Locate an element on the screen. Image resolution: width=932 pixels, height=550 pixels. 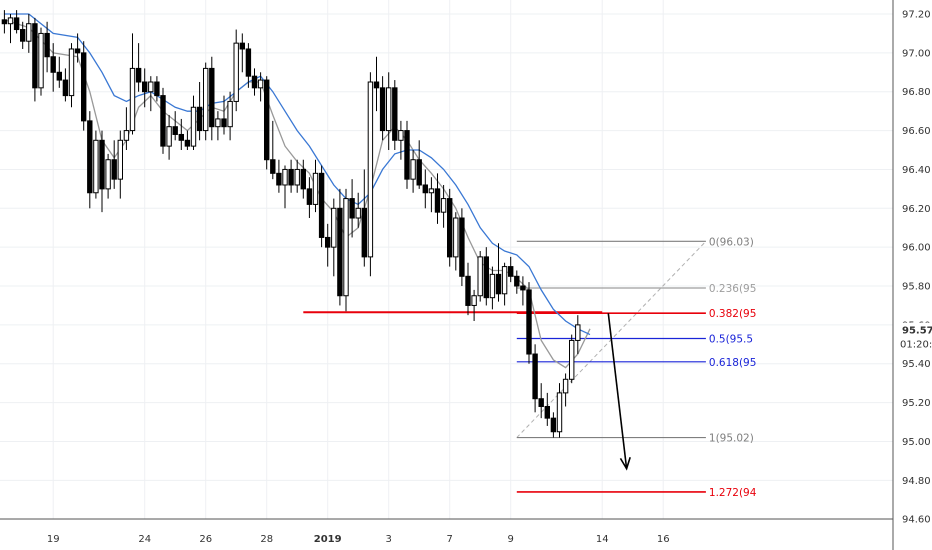
y-tick-label: 95.20 is located at coordinates (916, 403).